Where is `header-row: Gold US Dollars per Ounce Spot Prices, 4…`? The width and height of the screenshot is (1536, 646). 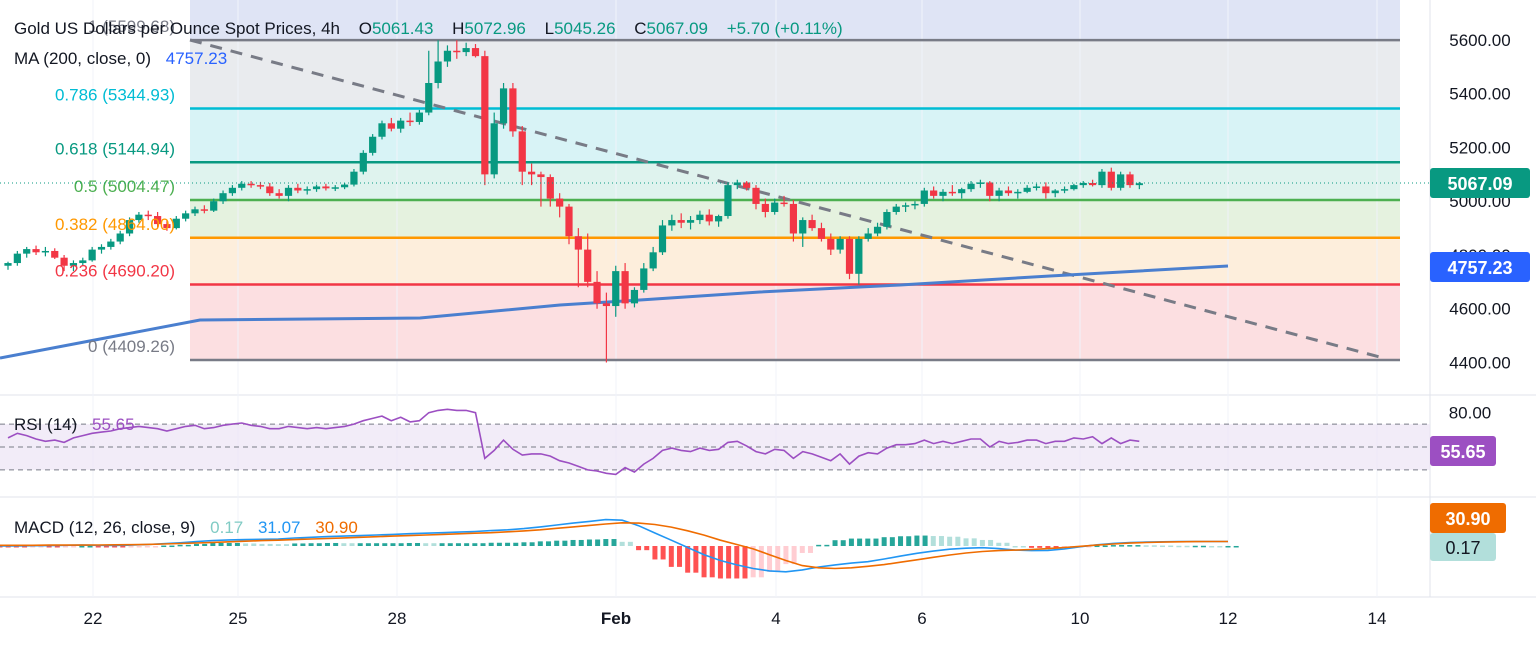
header-row: Gold US Dollars per Ounce Spot Prices, 4… is located at coordinates (428, 28).